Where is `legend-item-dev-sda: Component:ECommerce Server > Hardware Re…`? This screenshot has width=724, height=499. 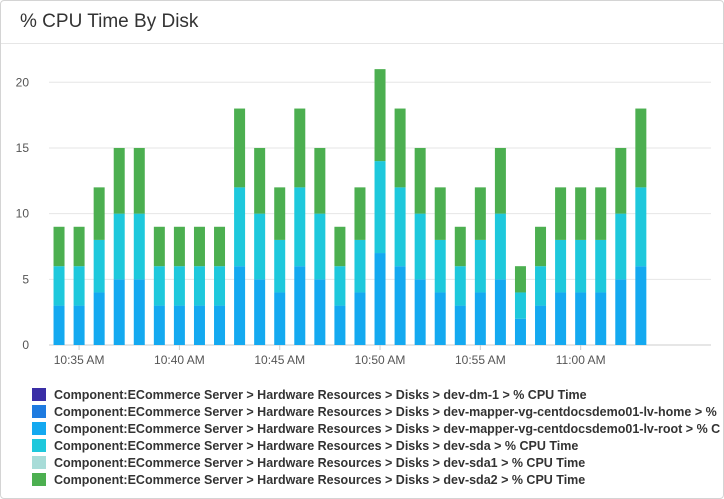 legend-item-dev-sda: Component:ECommerce Server > Hardware Re… is located at coordinates (376, 445).